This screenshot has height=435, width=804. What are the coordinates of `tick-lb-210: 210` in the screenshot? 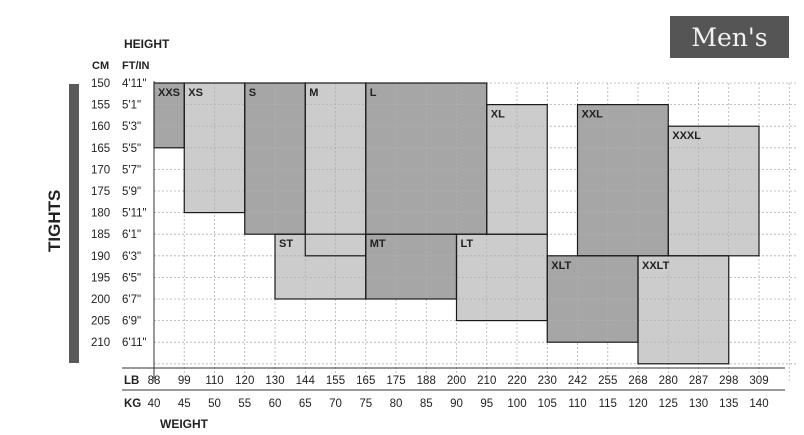 It's located at (486, 381).